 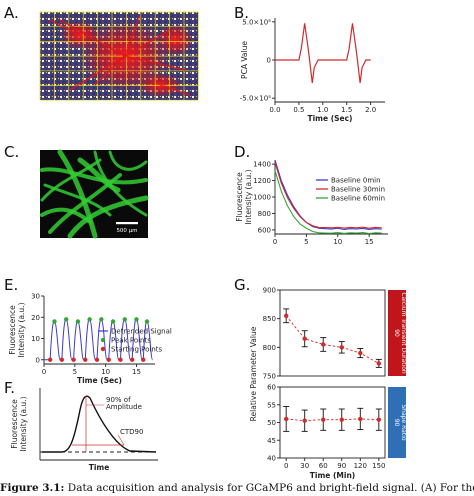 I want to click on chart-g-sub0-label-box, so click(x=397, y=333).